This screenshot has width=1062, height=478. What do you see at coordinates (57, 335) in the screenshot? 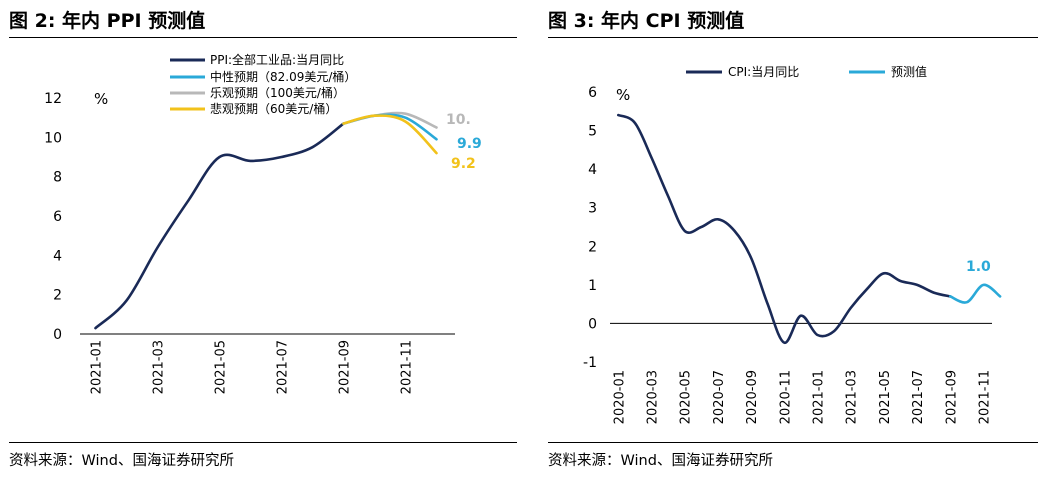
I see `ppi-y-tick-label: 0` at bounding box center [57, 335].